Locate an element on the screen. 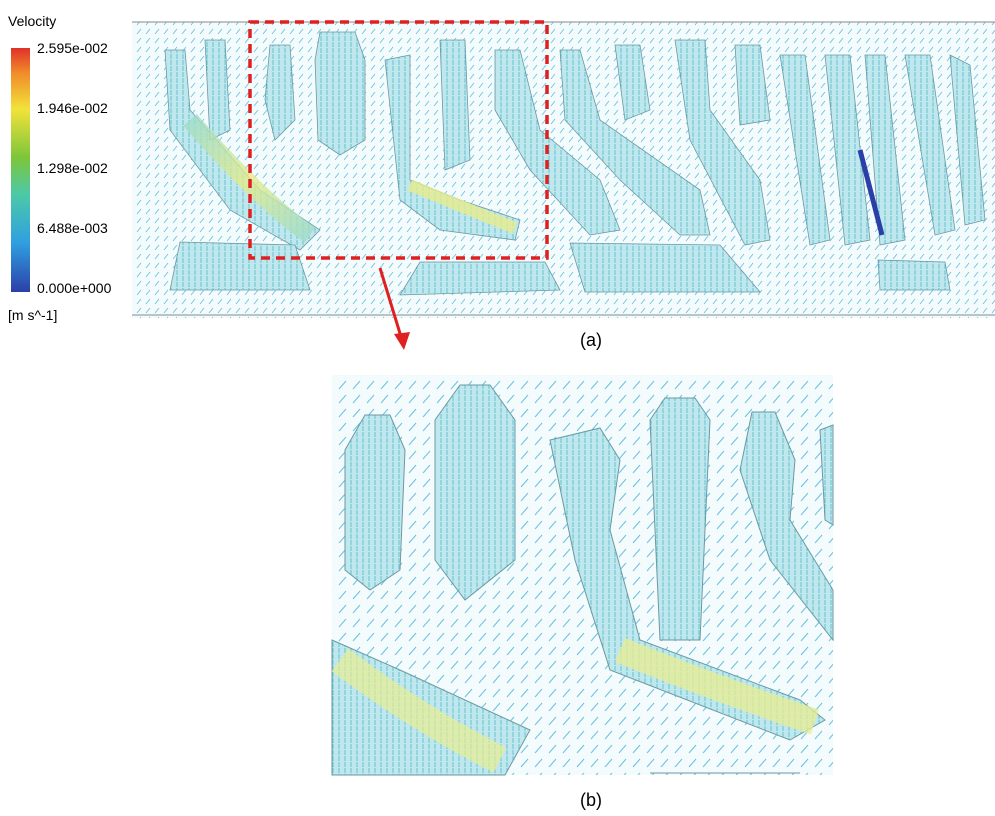  legend-unit: [m s^-1] is located at coordinates (32, 315).